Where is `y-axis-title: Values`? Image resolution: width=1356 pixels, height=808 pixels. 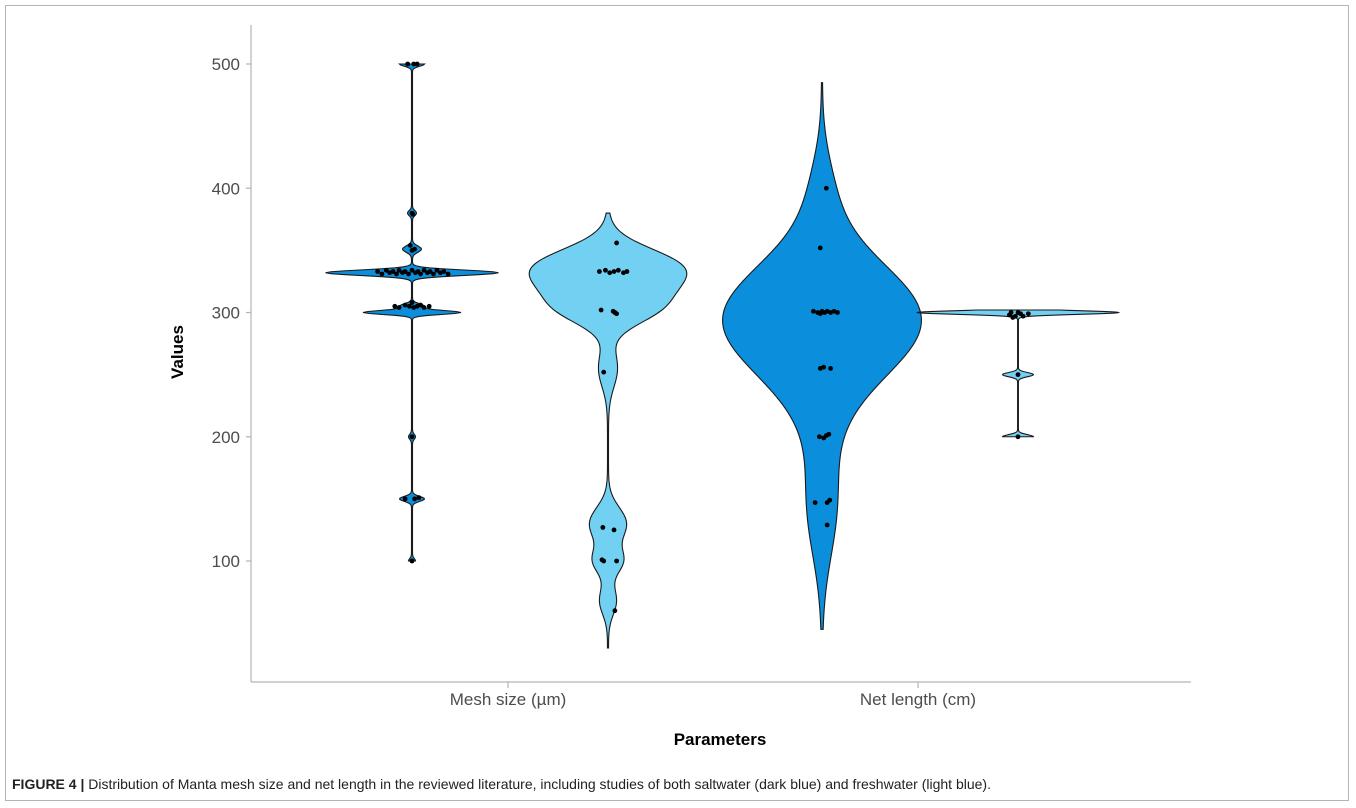
y-axis-title: Values is located at coordinates (177, 352).